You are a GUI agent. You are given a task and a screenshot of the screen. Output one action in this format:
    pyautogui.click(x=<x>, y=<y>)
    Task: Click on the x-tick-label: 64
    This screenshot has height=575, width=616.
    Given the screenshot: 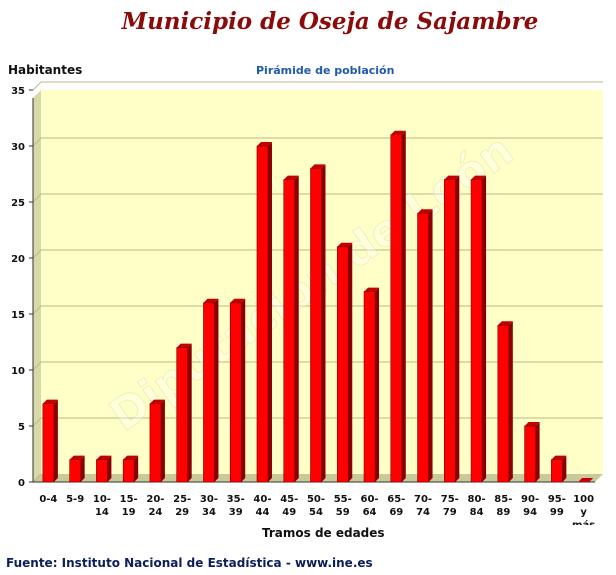 What is the action you would take?
    pyautogui.click(x=370, y=512)
    